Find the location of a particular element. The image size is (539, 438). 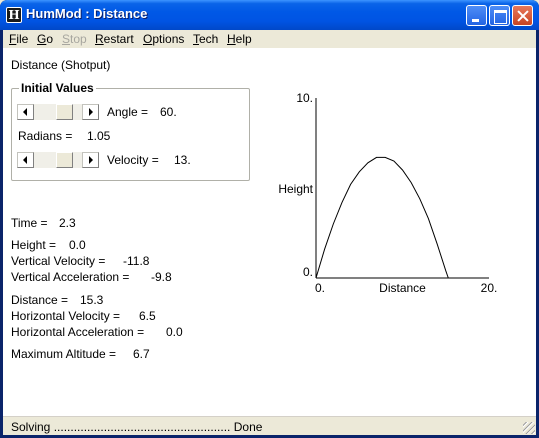

maximum-altitude-value: 6.7 is located at coordinates (141, 354).